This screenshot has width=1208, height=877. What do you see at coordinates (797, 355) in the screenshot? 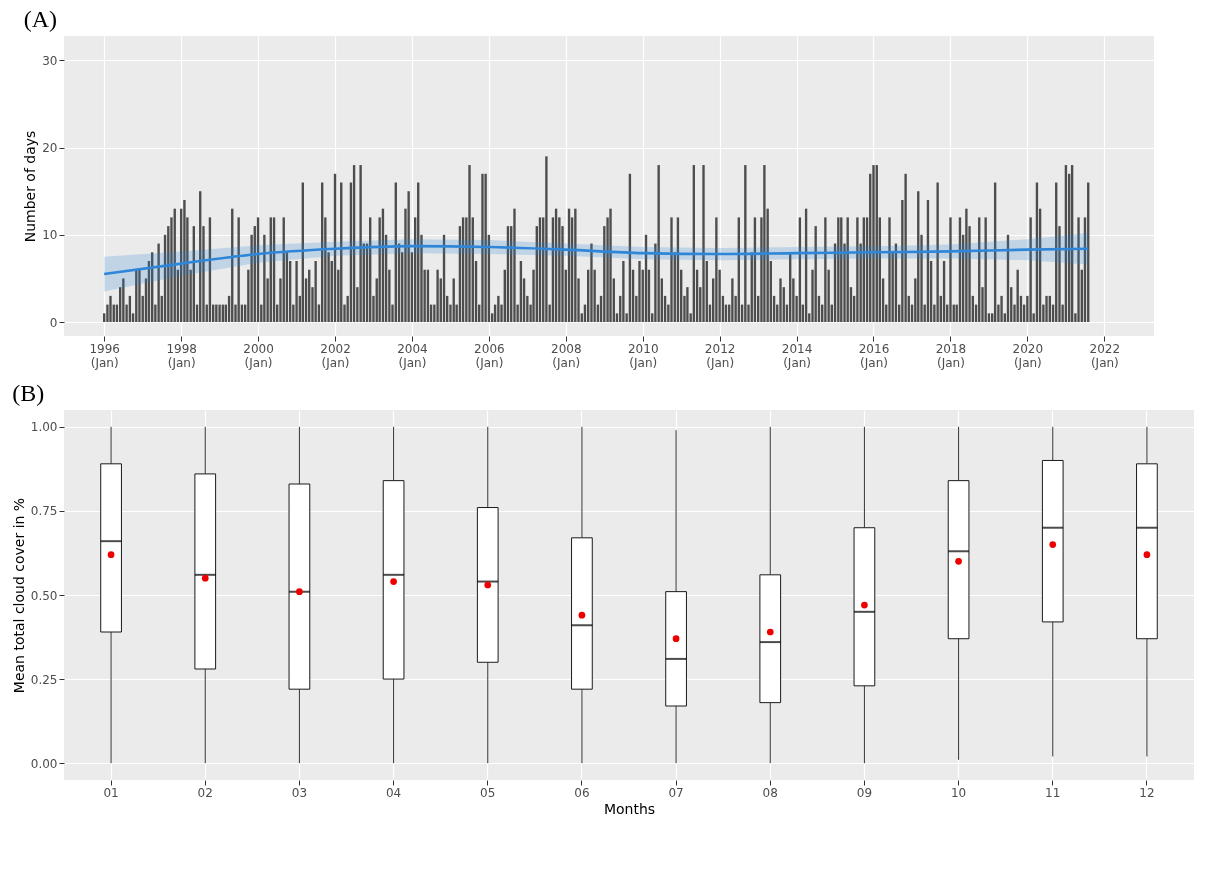
I see `x-tick-label: 2014 (Jan)` at bounding box center [797, 355].